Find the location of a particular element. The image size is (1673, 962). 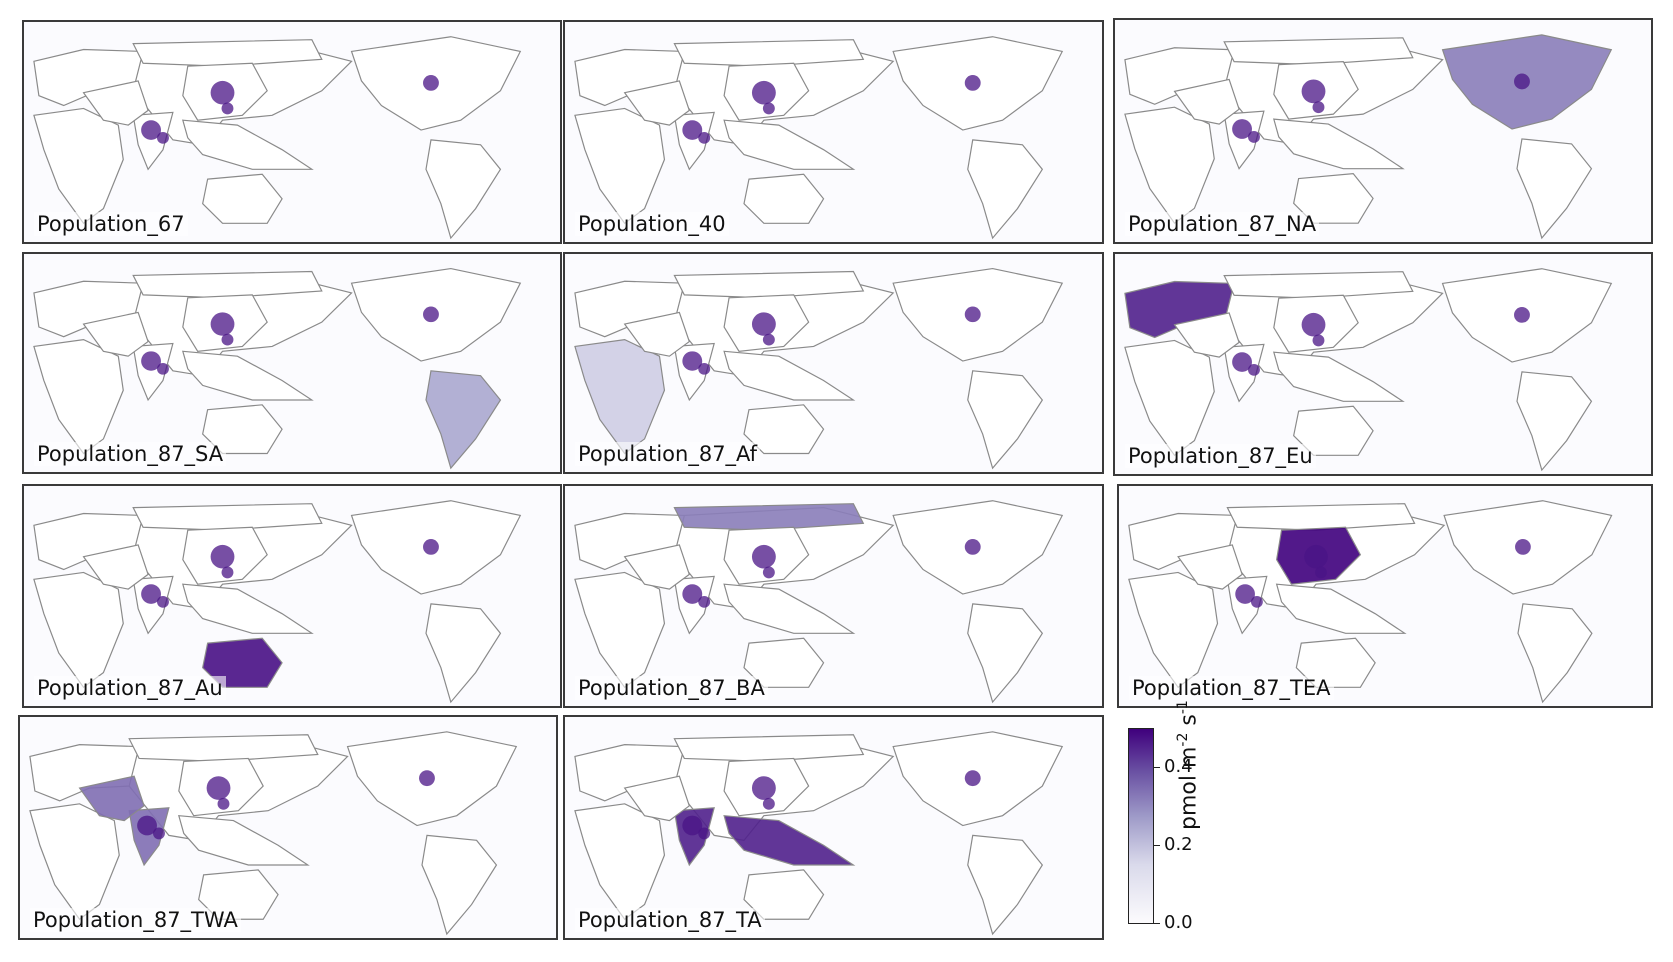

colorbar is located at coordinates (1141, 826).